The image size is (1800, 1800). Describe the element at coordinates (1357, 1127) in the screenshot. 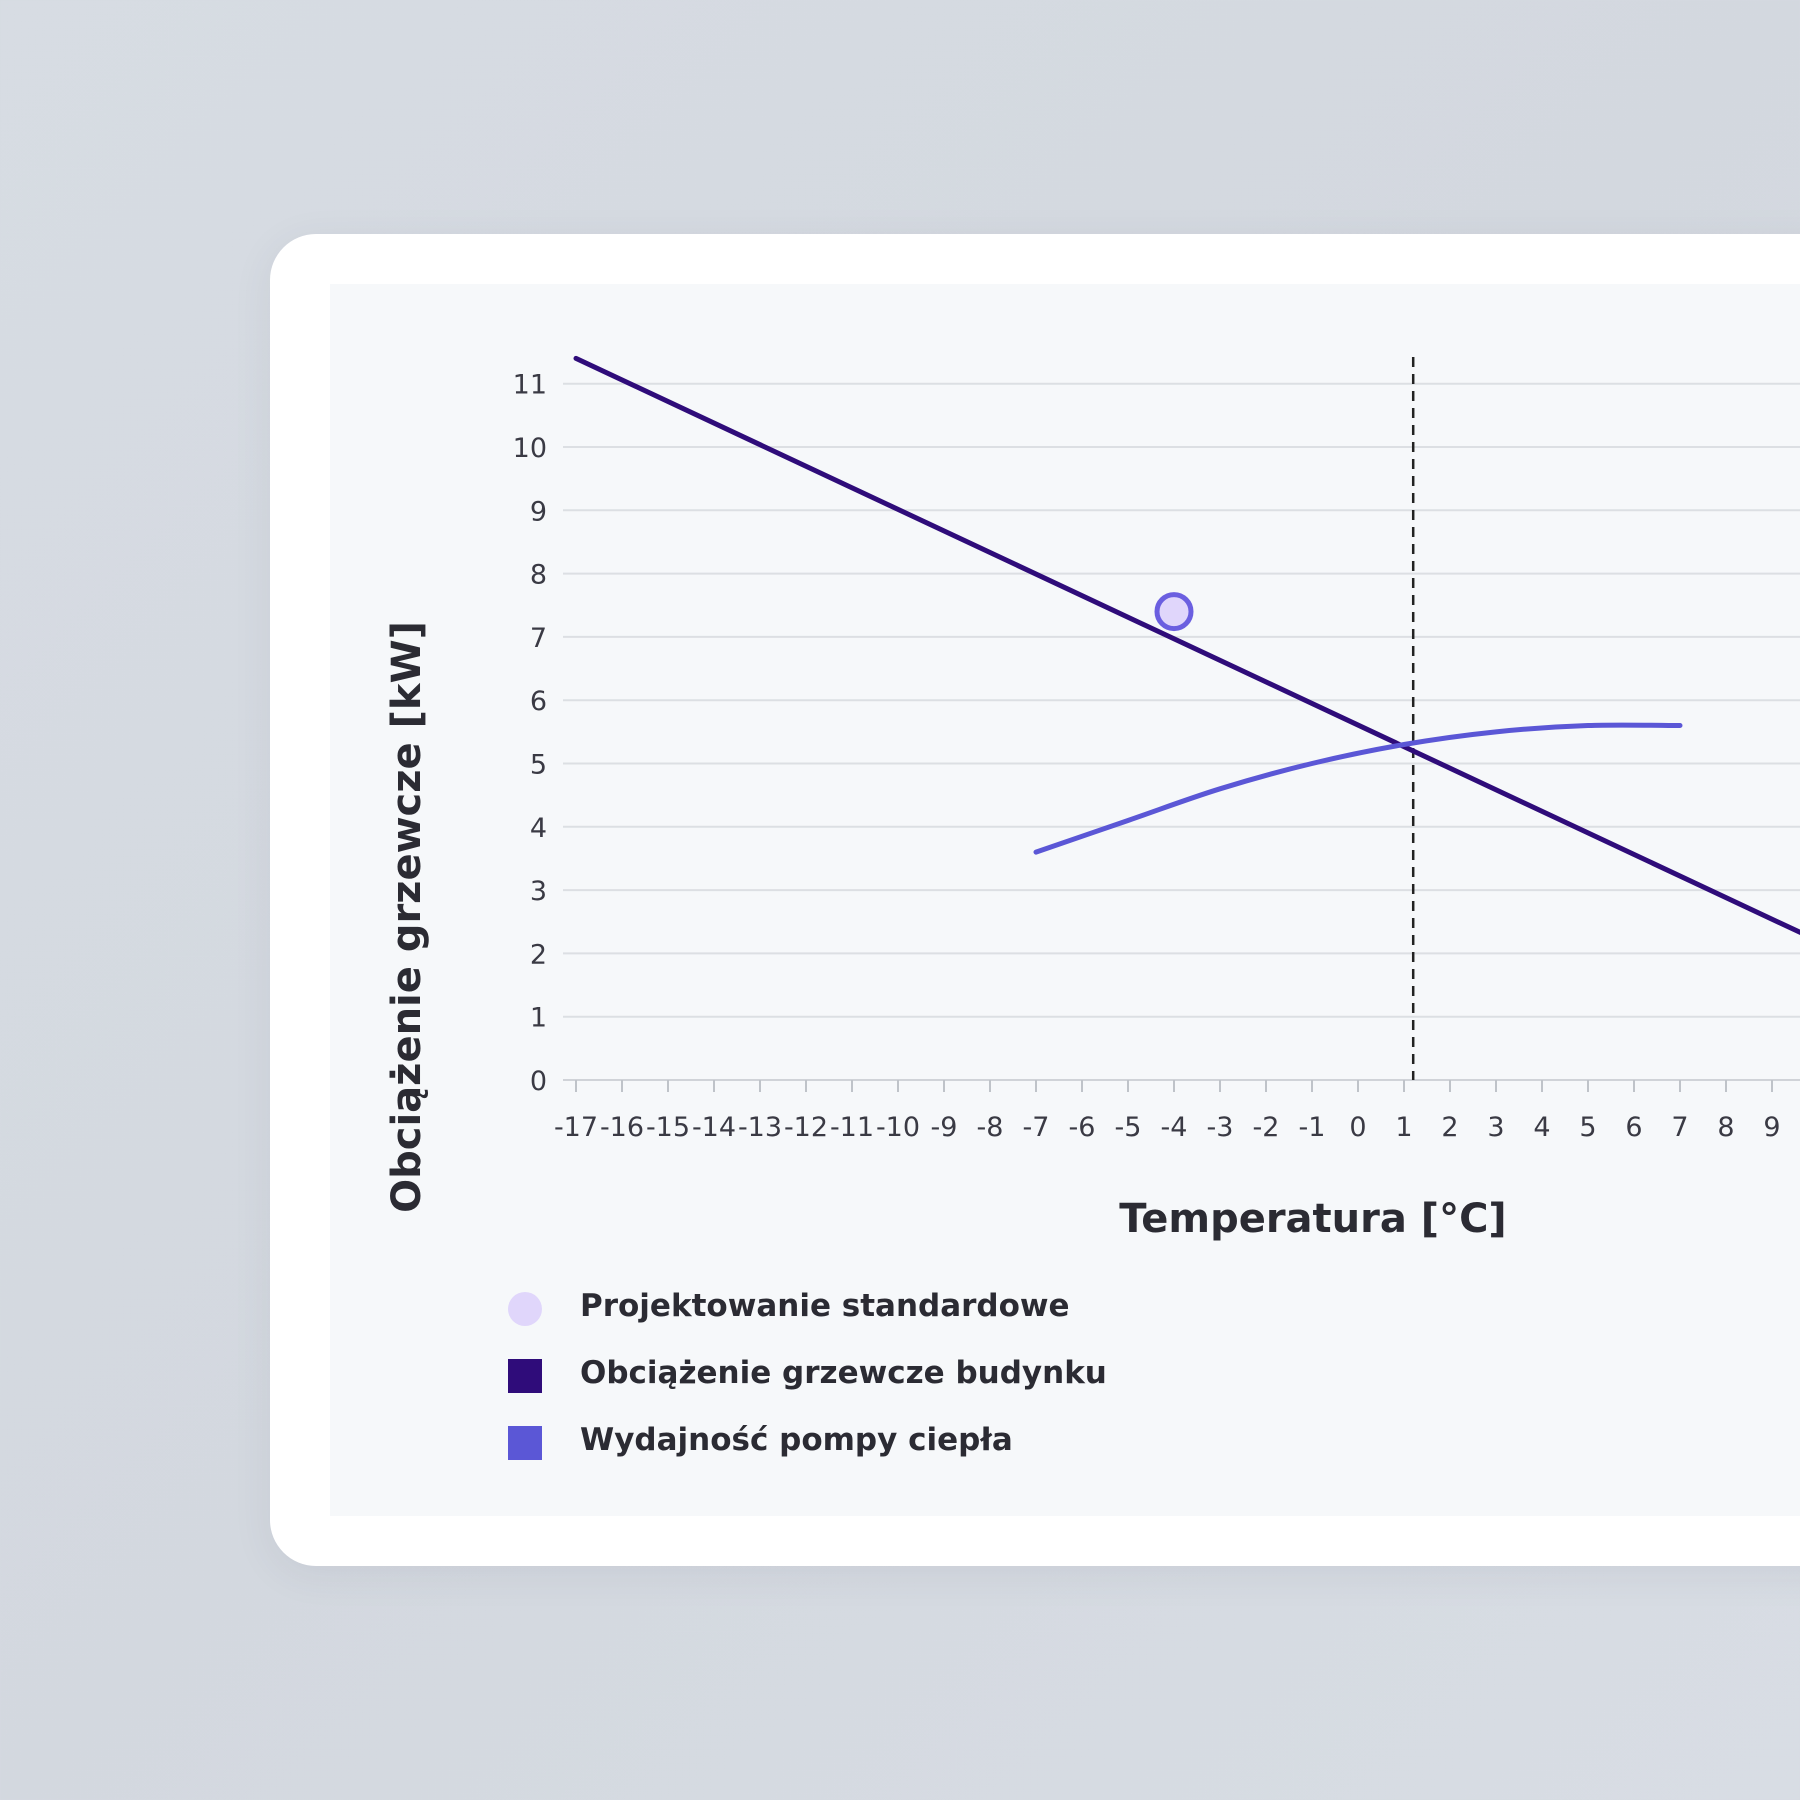

I see `x-tick-label: 0` at that location.